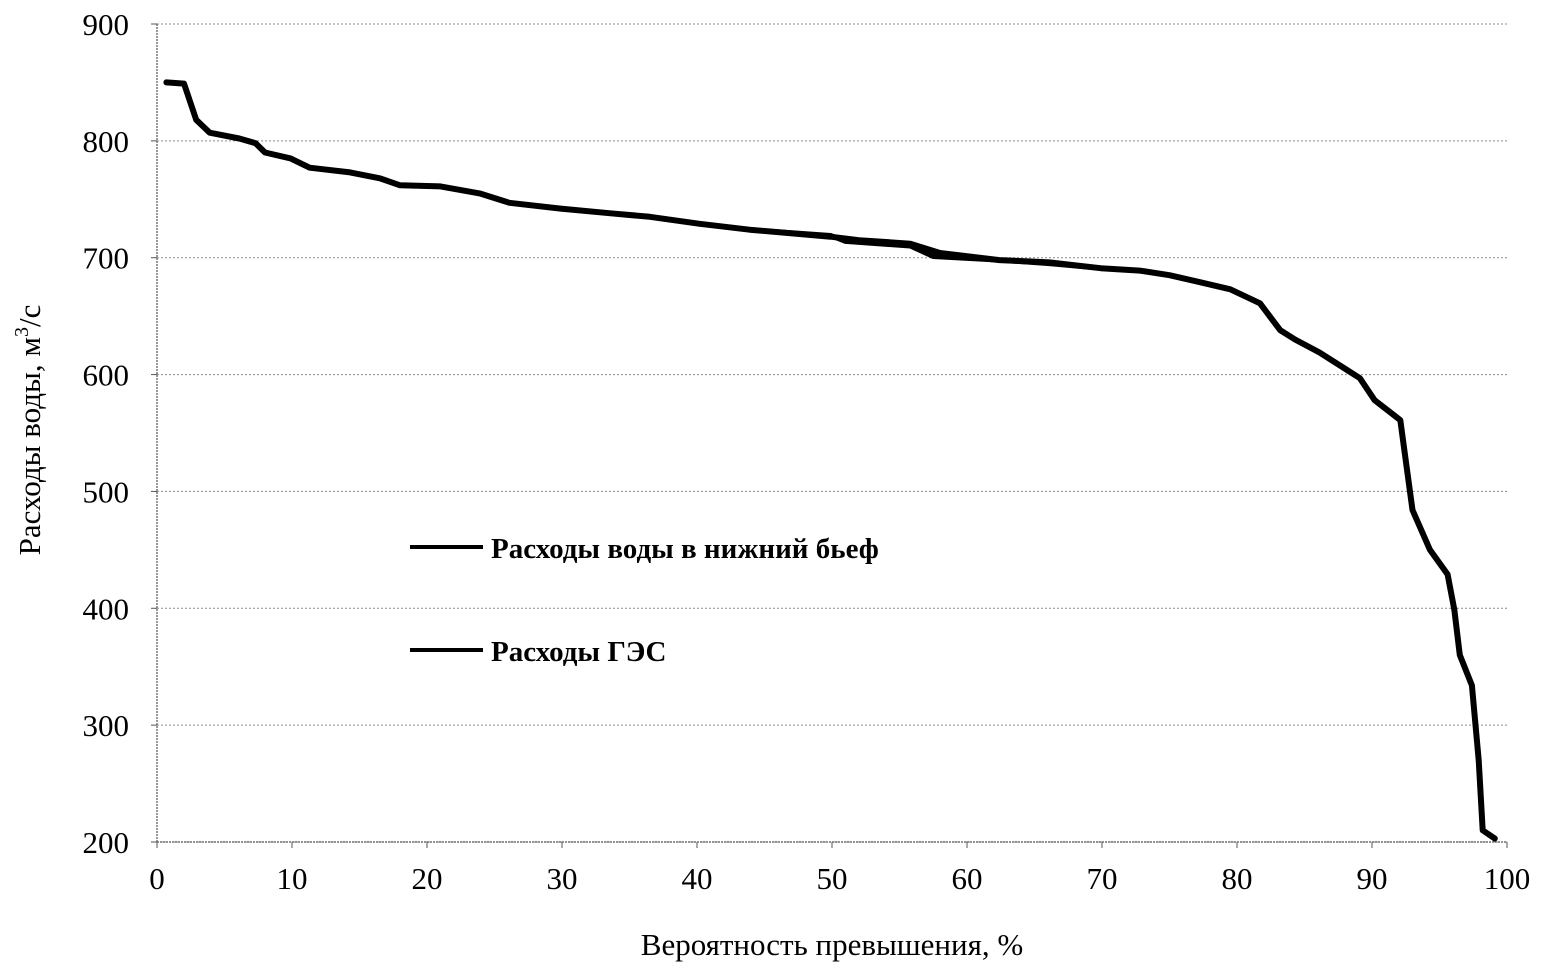 The width and height of the screenshot is (1552, 973). What do you see at coordinates (644, 600) in the screenshot?
I see `legend: Расходы воды в нижний бьеф Расходы ГЭС` at bounding box center [644, 600].